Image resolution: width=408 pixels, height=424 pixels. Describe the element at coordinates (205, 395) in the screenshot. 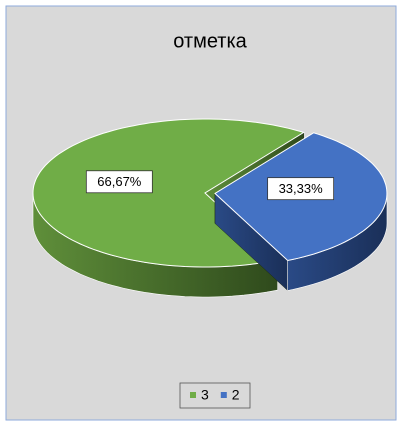

I see `legend-label: 3` at that location.